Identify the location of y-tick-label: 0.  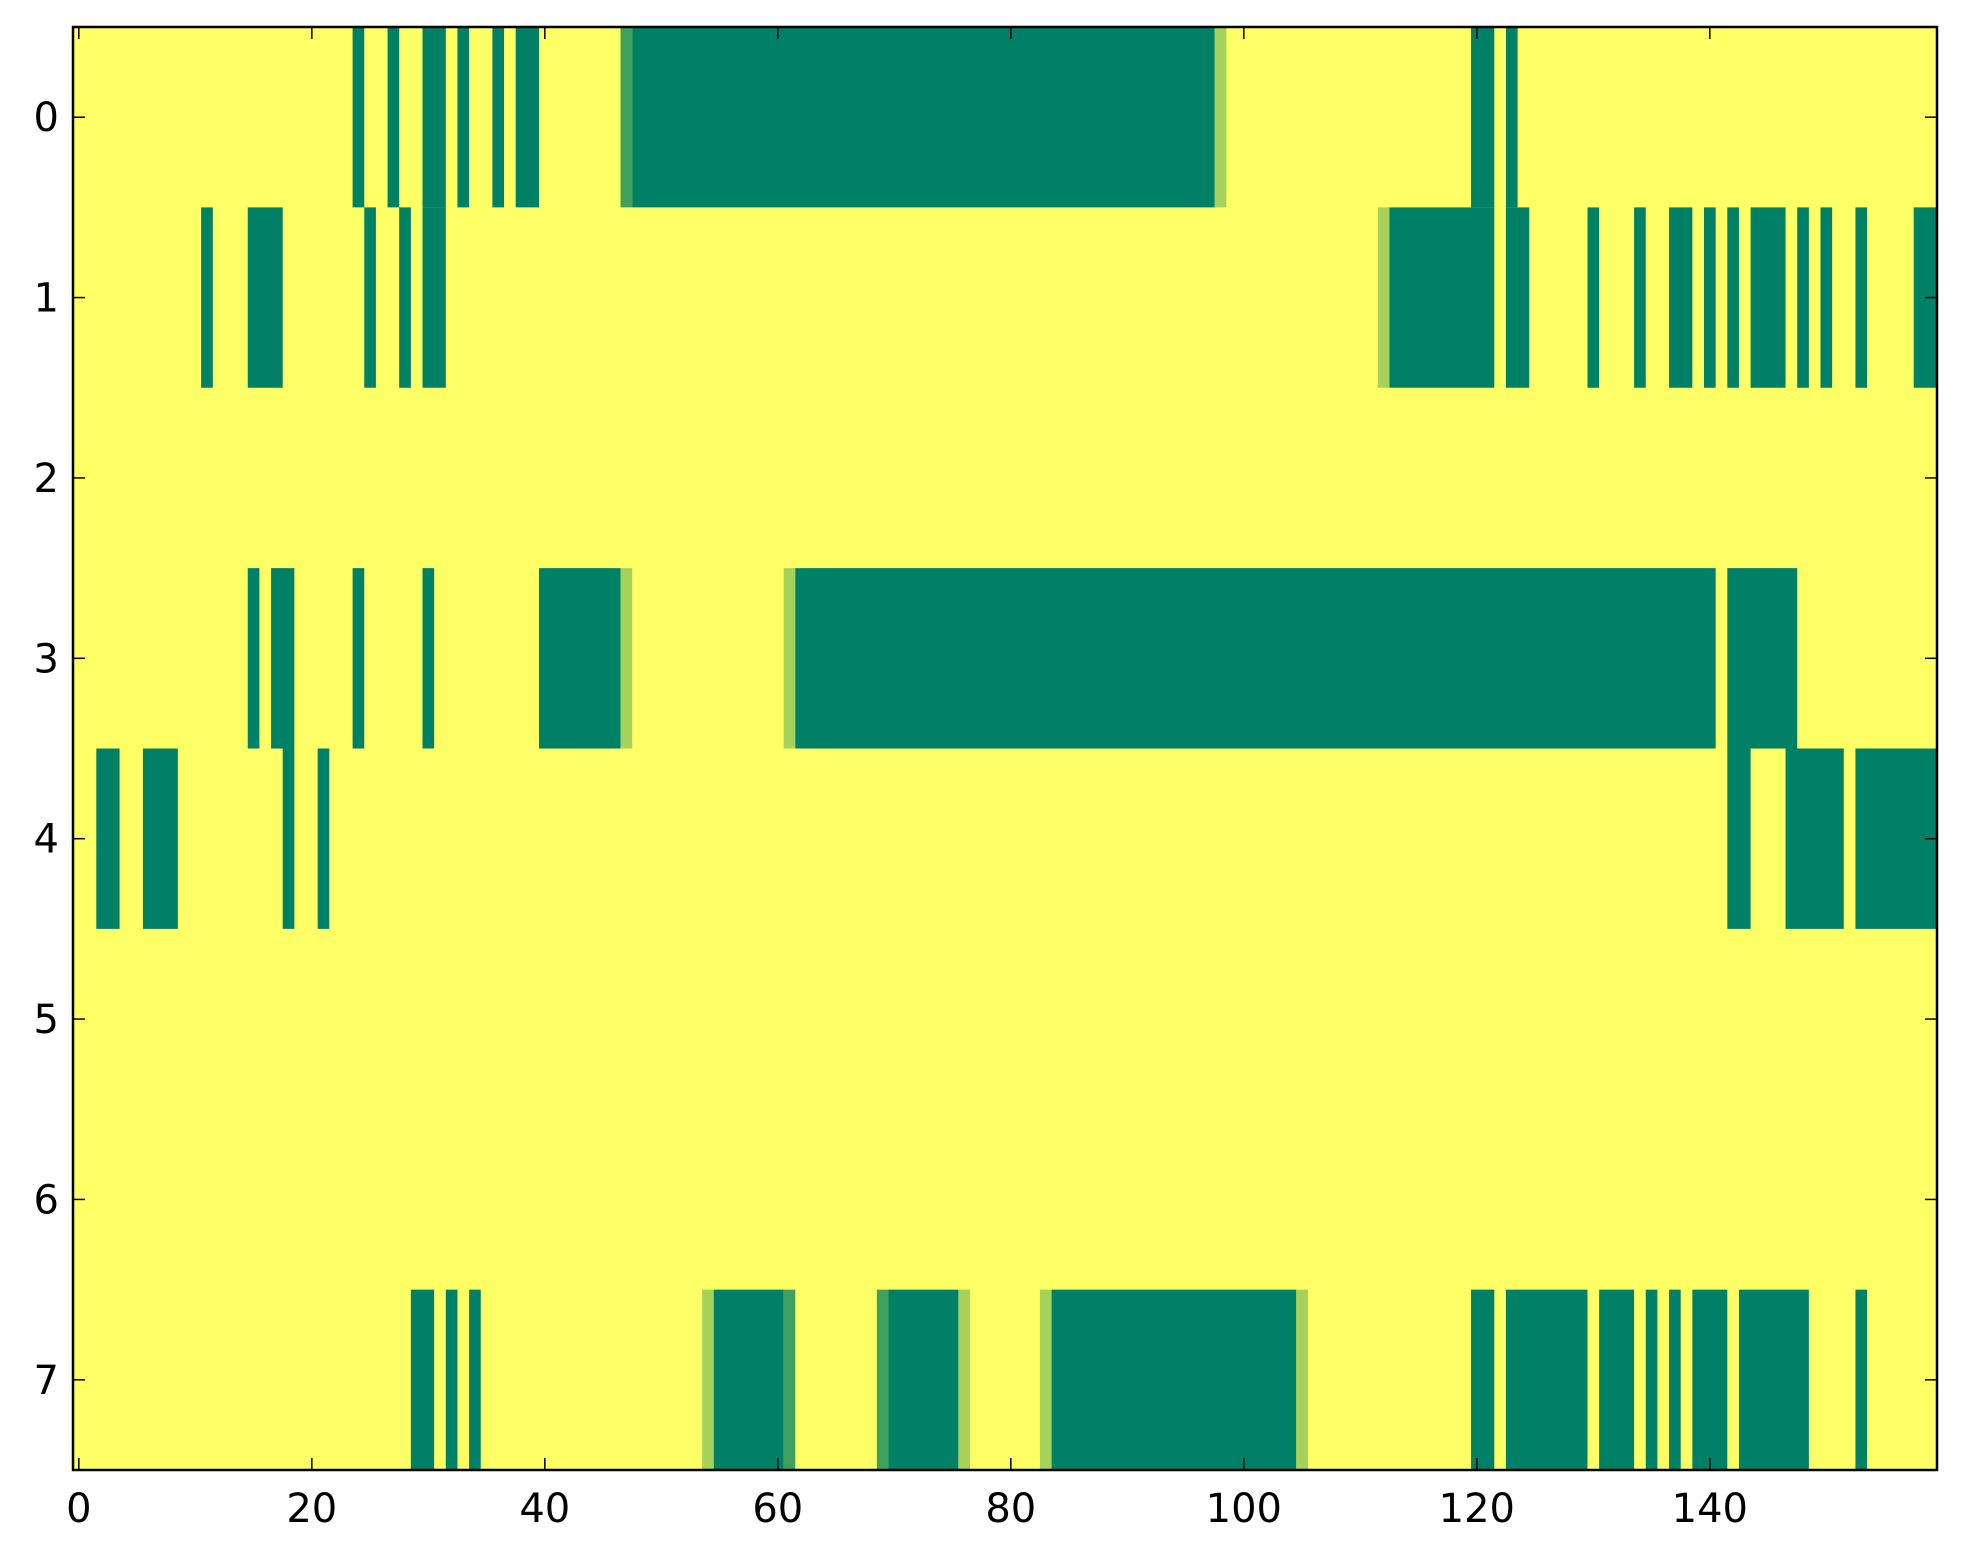
(46, 118).